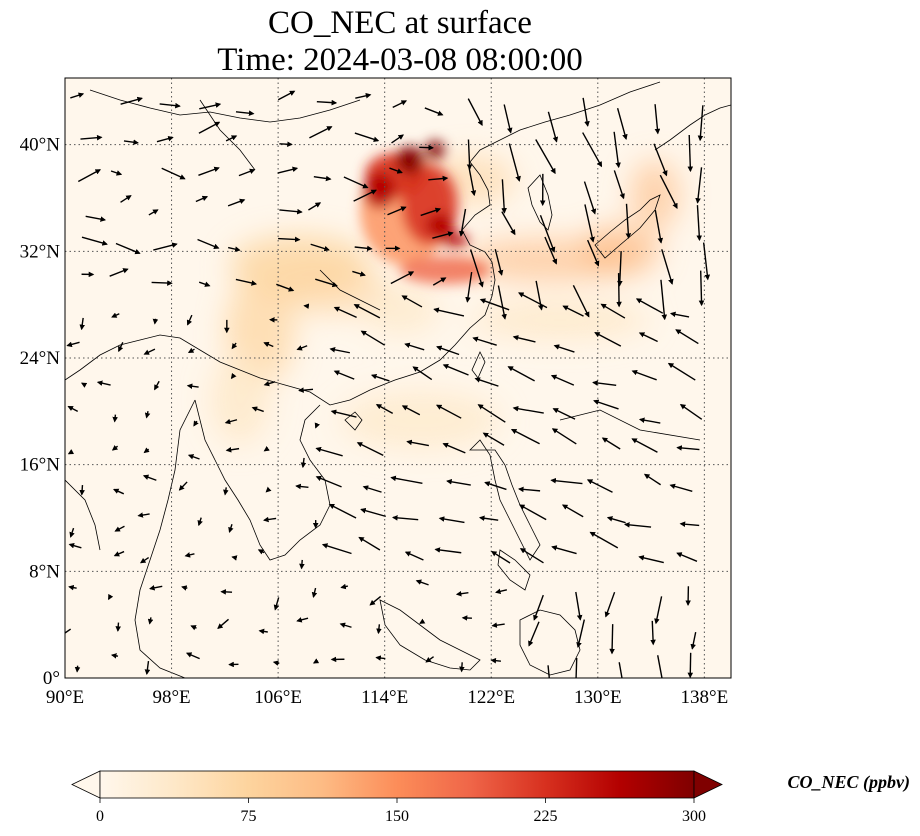 The height and width of the screenshot is (836, 920). Describe the element at coordinates (708, 784) in the screenshot. I see `colorbar-extend-max` at that location.